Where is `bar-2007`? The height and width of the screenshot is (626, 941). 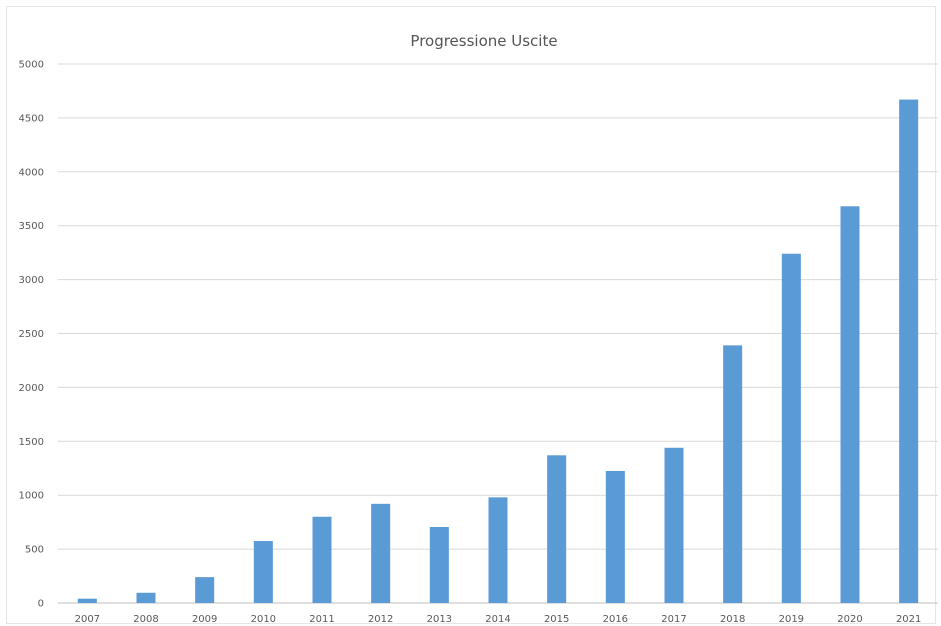
bar-2007 is located at coordinates (87, 600).